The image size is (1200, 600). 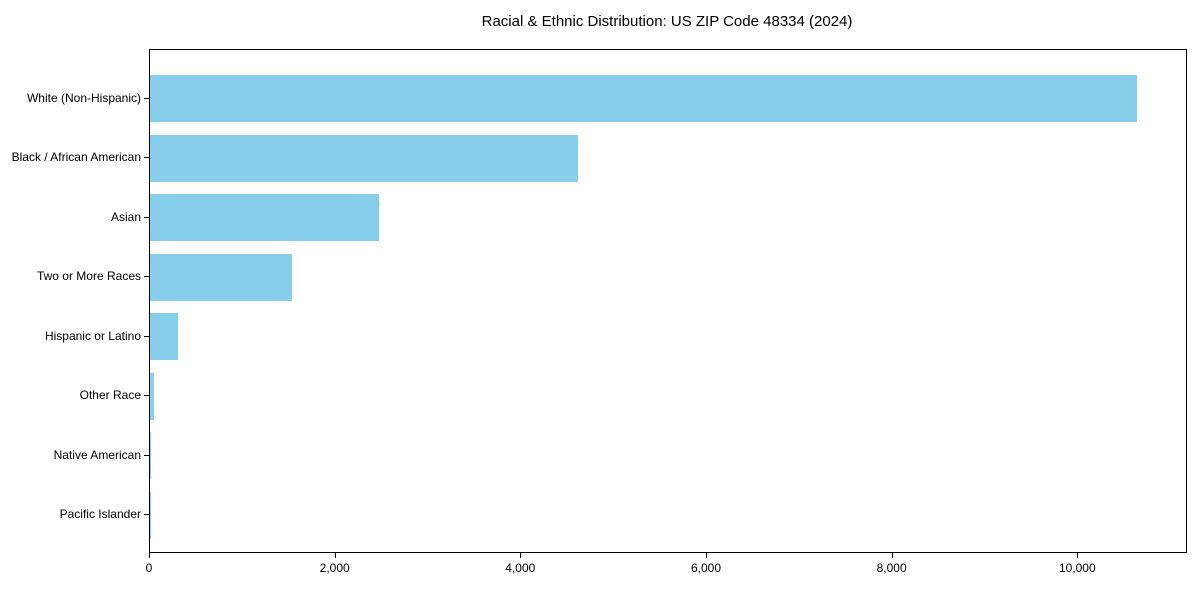 What do you see at coordinates (364, 158) in the screenshot?
I see `bar-black-african-american` at bounding box center [364, 158].